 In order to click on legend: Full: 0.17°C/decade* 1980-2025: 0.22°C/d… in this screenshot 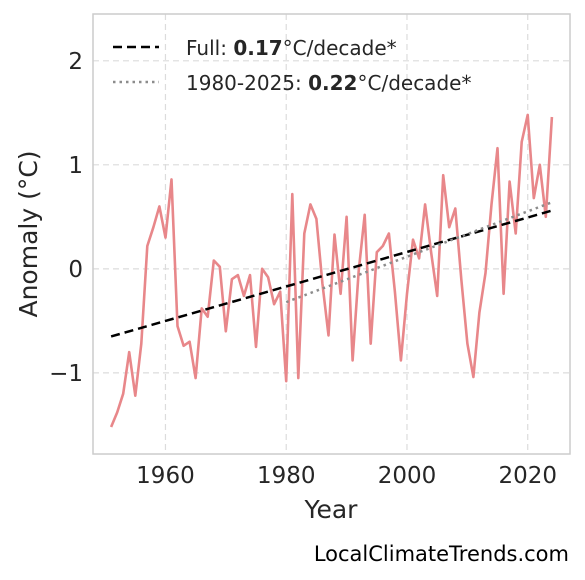, I will do `click(292, 65)`.